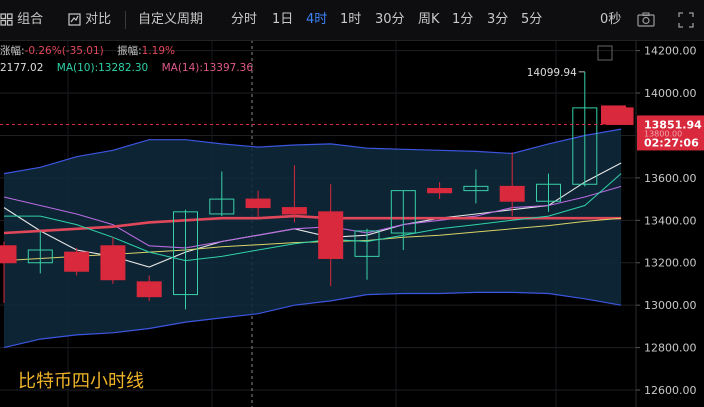  What do you see at coordinates (390, 19) in the screenshot?
I see `period-tab-30m: 30分` at bounding box center [390, 19].